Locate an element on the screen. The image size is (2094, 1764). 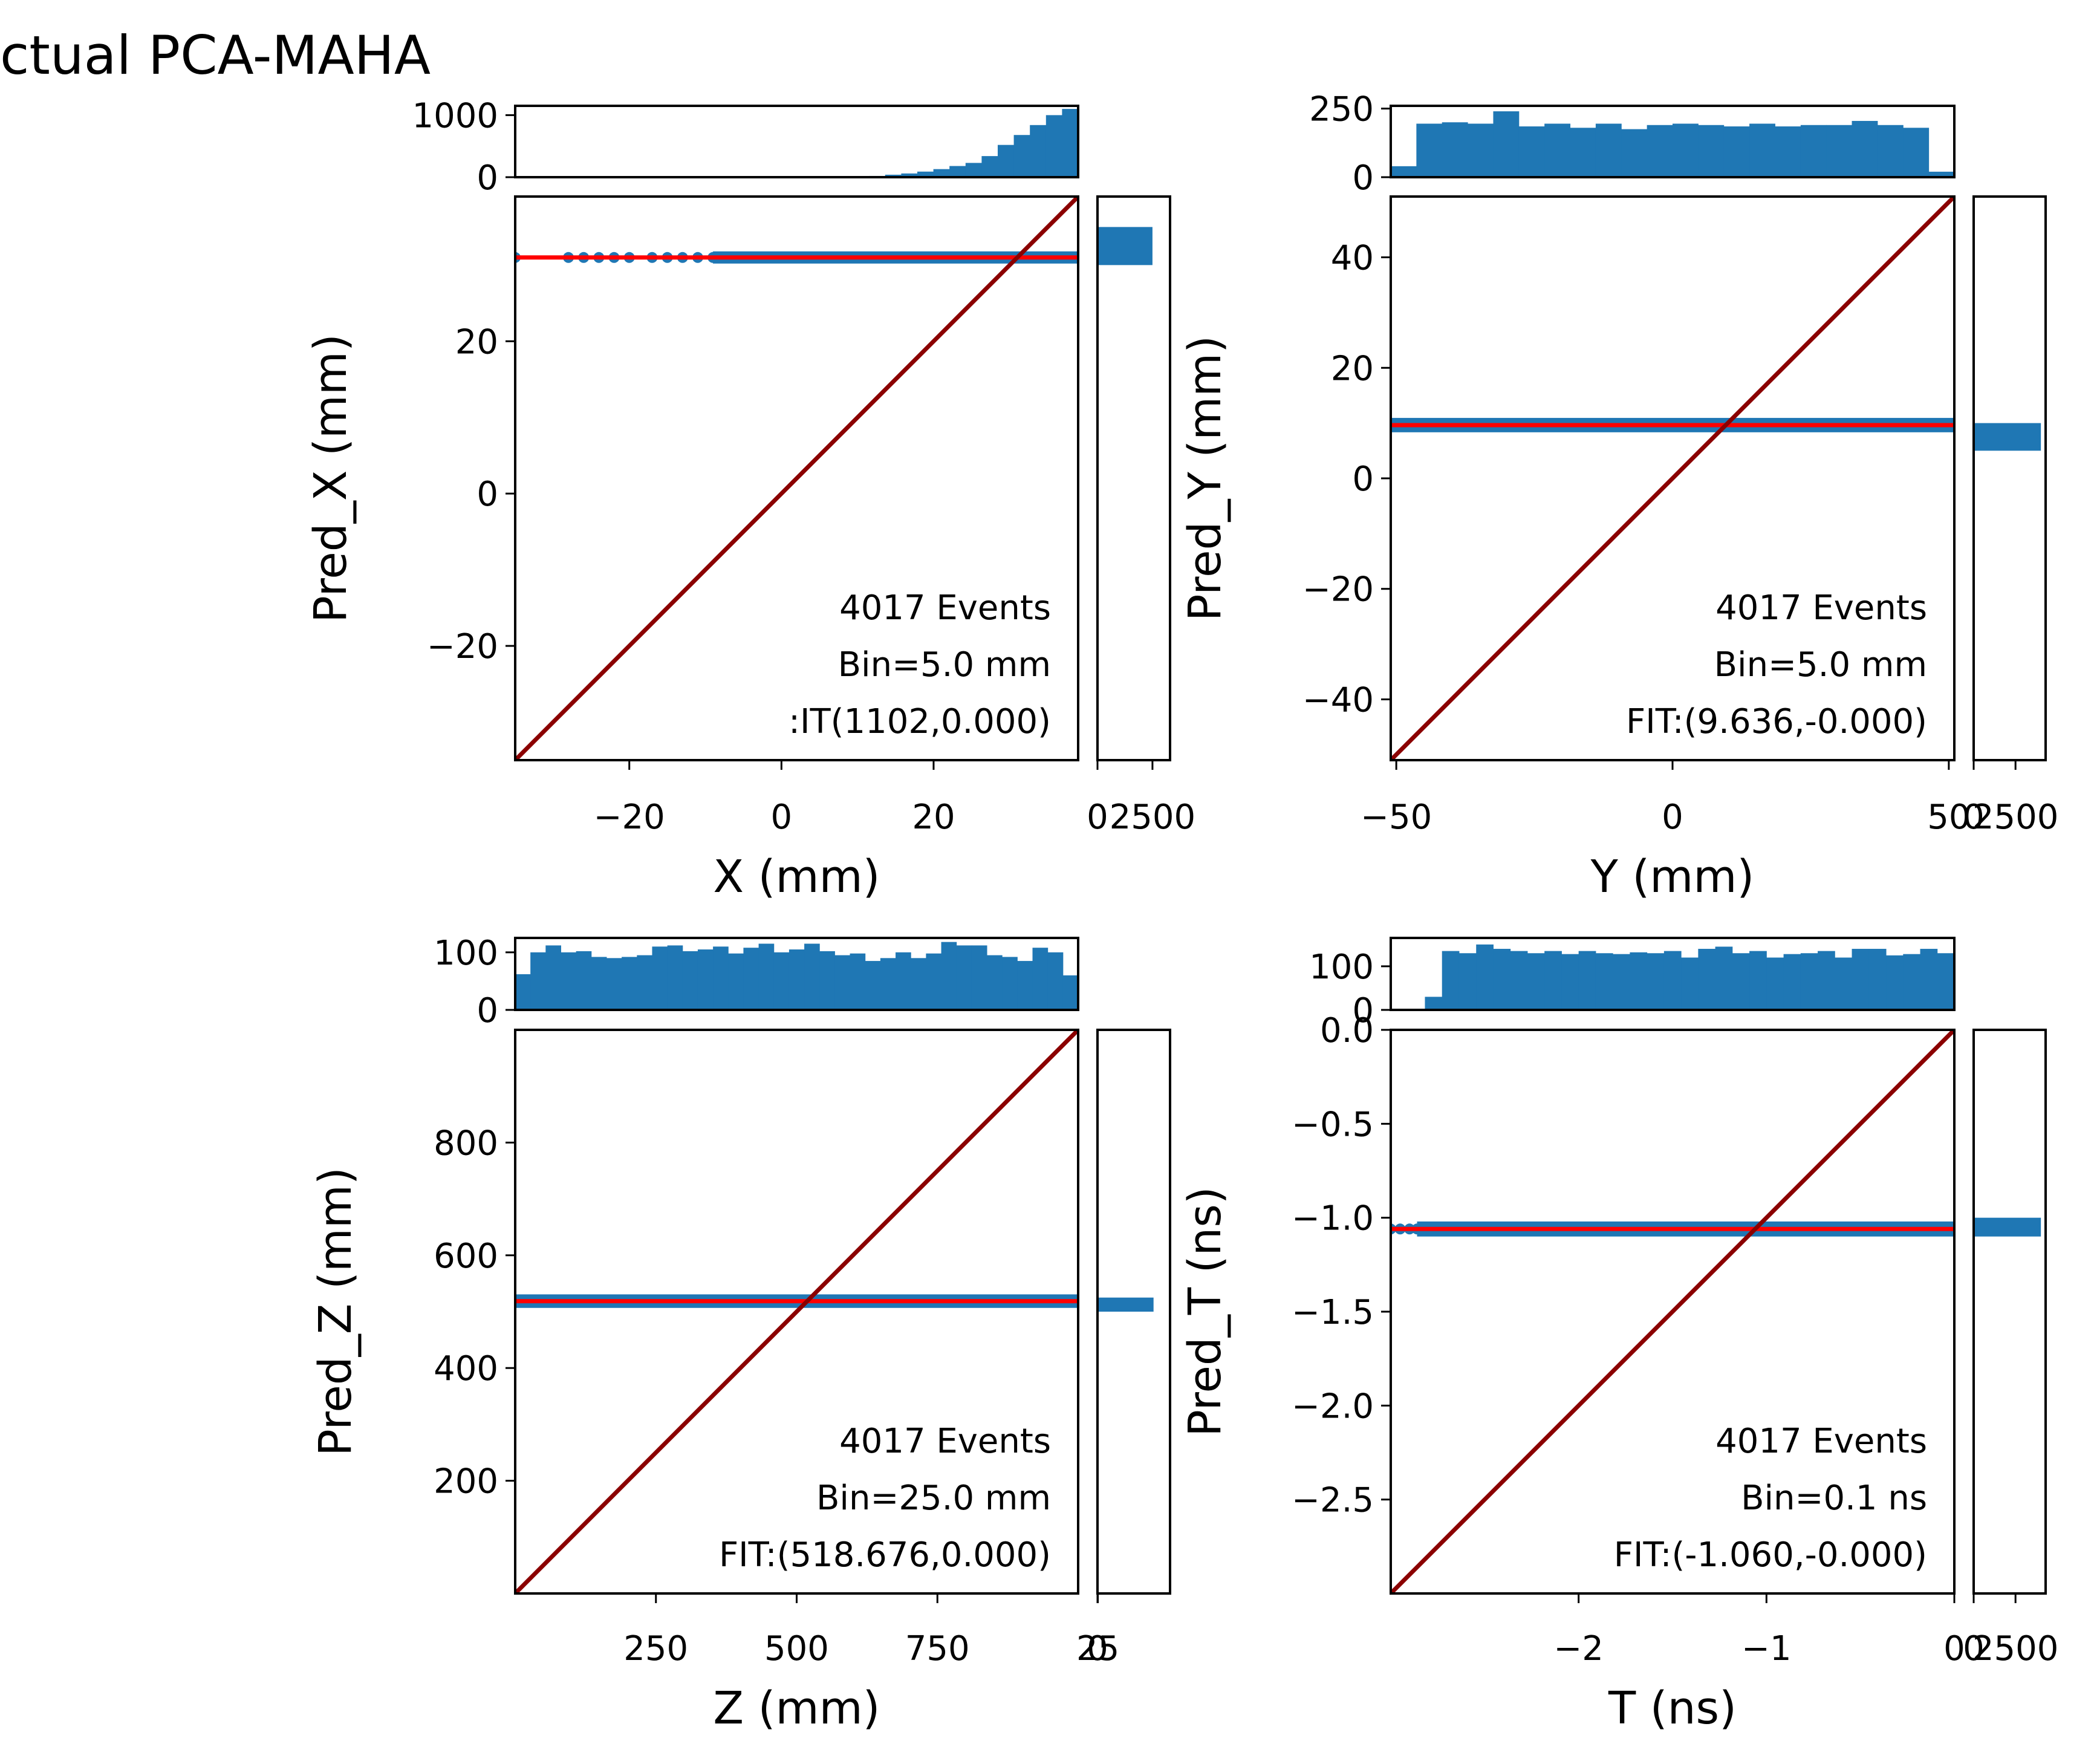
y-tick-label: −1.0 is located at coordinates (1333, 1218).